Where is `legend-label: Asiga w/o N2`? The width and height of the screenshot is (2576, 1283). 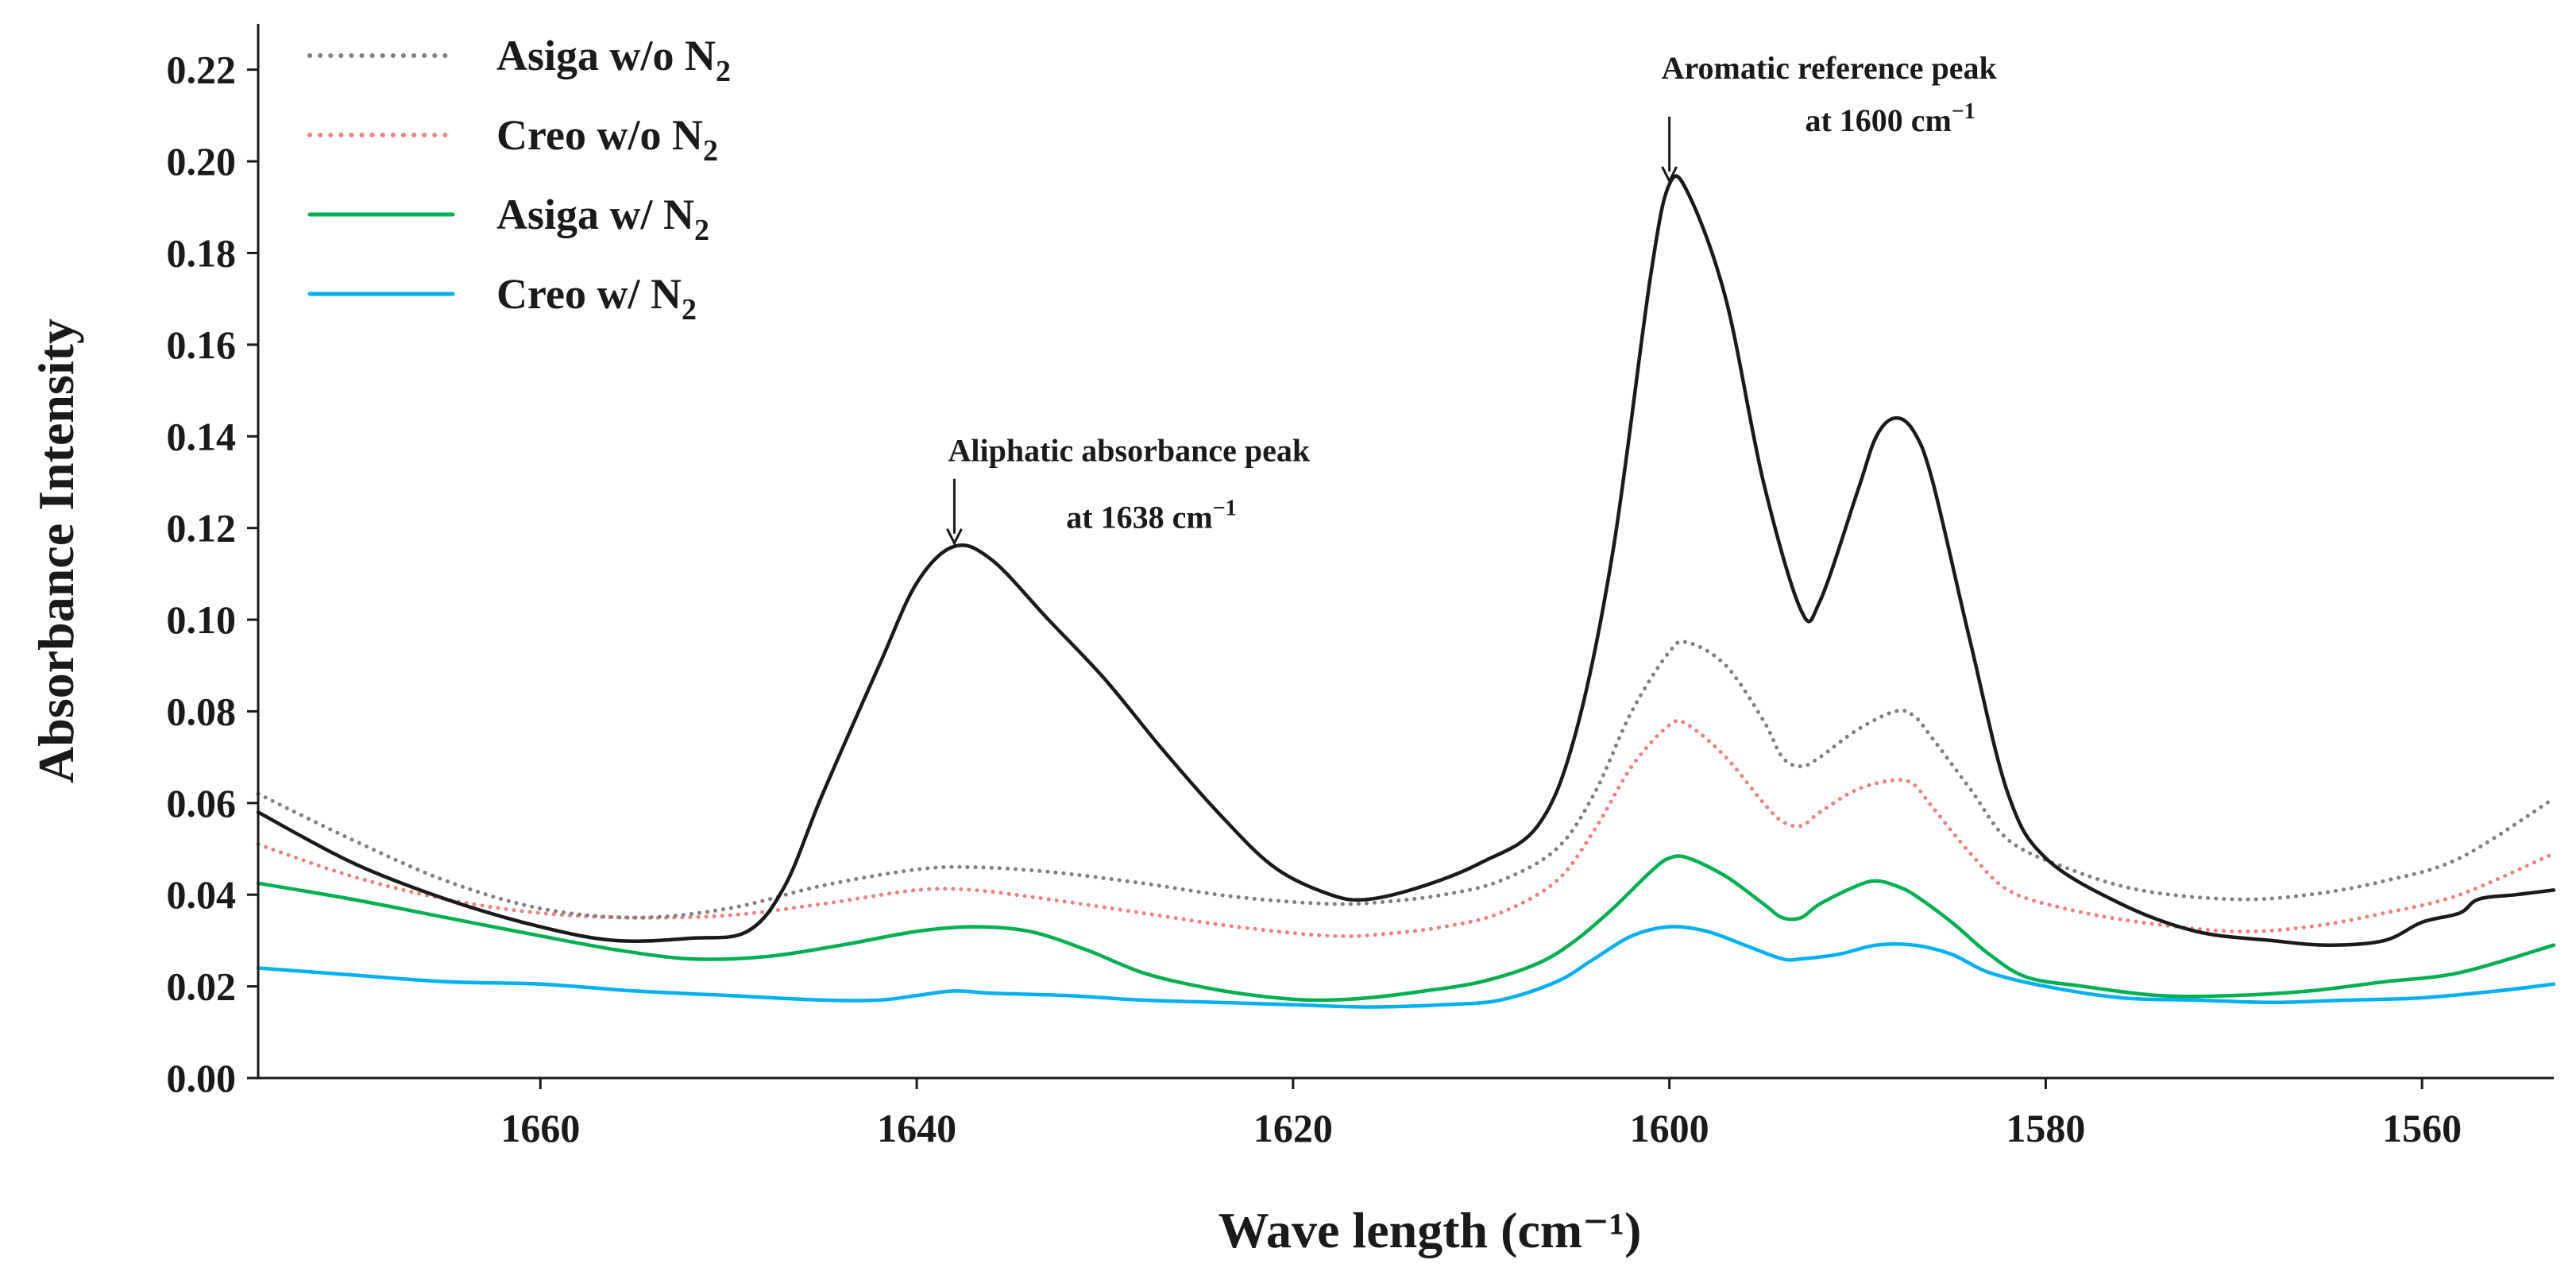
legend-label: Asiga w/o N2 is located at coordinates (613, 60).